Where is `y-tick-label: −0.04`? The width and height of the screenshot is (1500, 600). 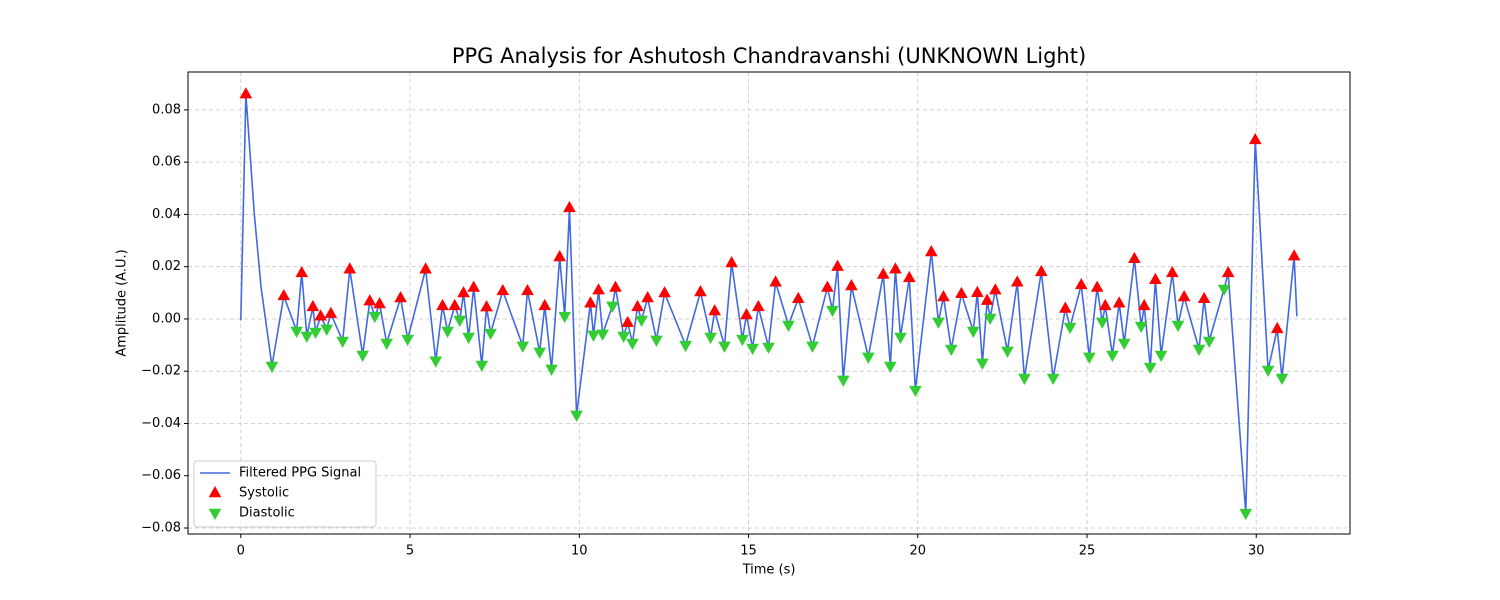 y-tick-label: −0.04 is located at coordinates (161, 423).